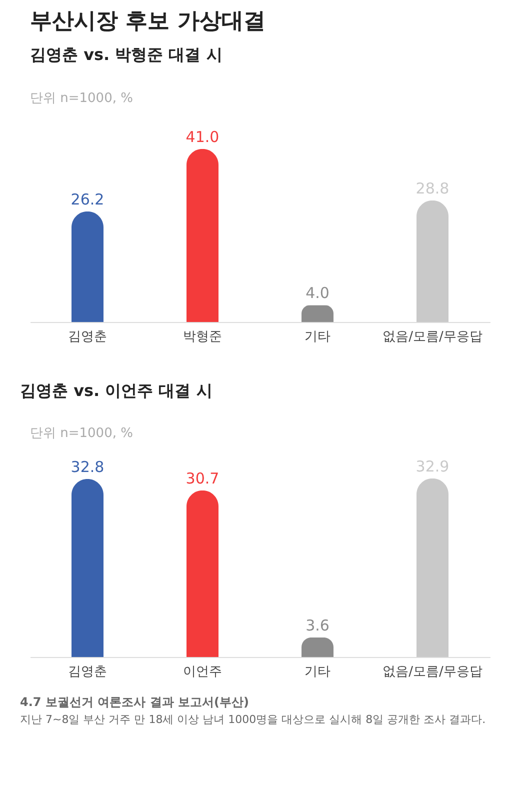  What do you see at coordinates (203, 478) in the screenshot?
I see `data-label: 30.7` at bounding box center [203, 478].